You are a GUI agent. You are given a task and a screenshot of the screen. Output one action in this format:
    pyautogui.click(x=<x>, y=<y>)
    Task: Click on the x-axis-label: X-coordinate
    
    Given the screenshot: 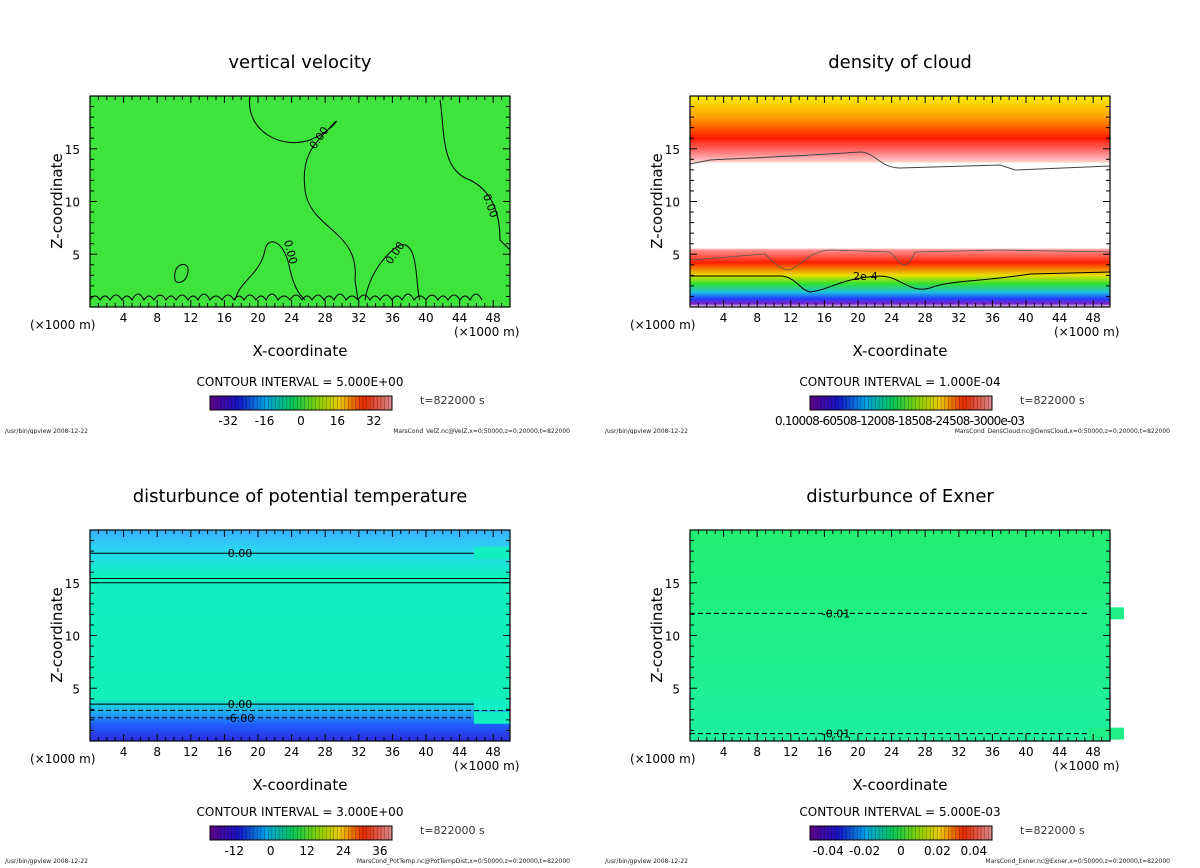 What is the action you would take?
    pyautogui.click(x=300, y=351)
    